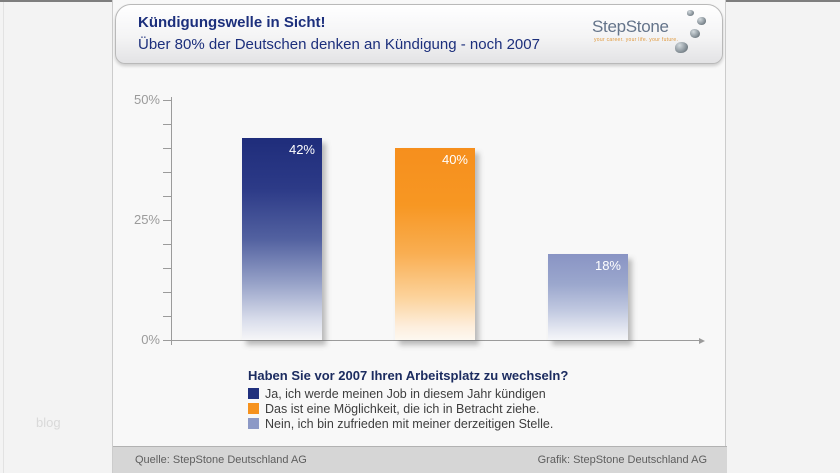 Image resolution: width=840 pixels, height=473 pixels. Describe the element at coordinates (432, 340) in the screenshot. I see `x-axis-line` at that location.